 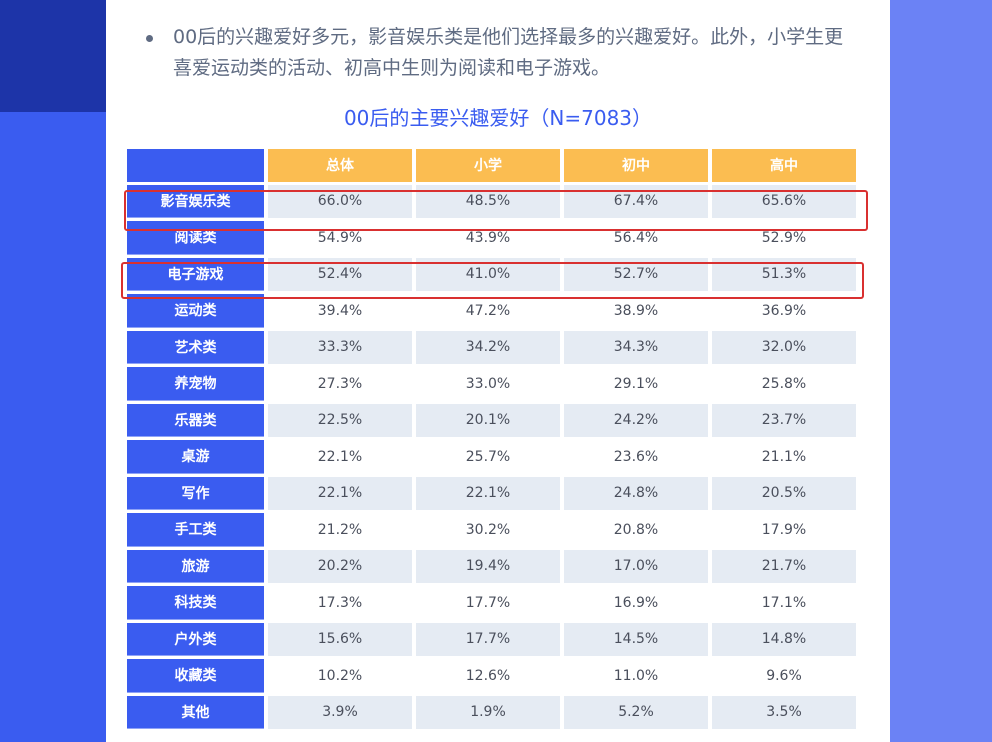 I want to click on right-blue-panel, so click(x=941, y=371).